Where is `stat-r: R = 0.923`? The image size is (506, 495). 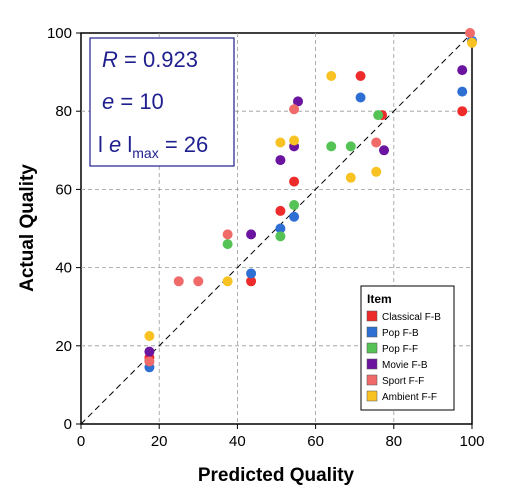
stat-r: R = 0.923 is located at coordinates (150, 59).